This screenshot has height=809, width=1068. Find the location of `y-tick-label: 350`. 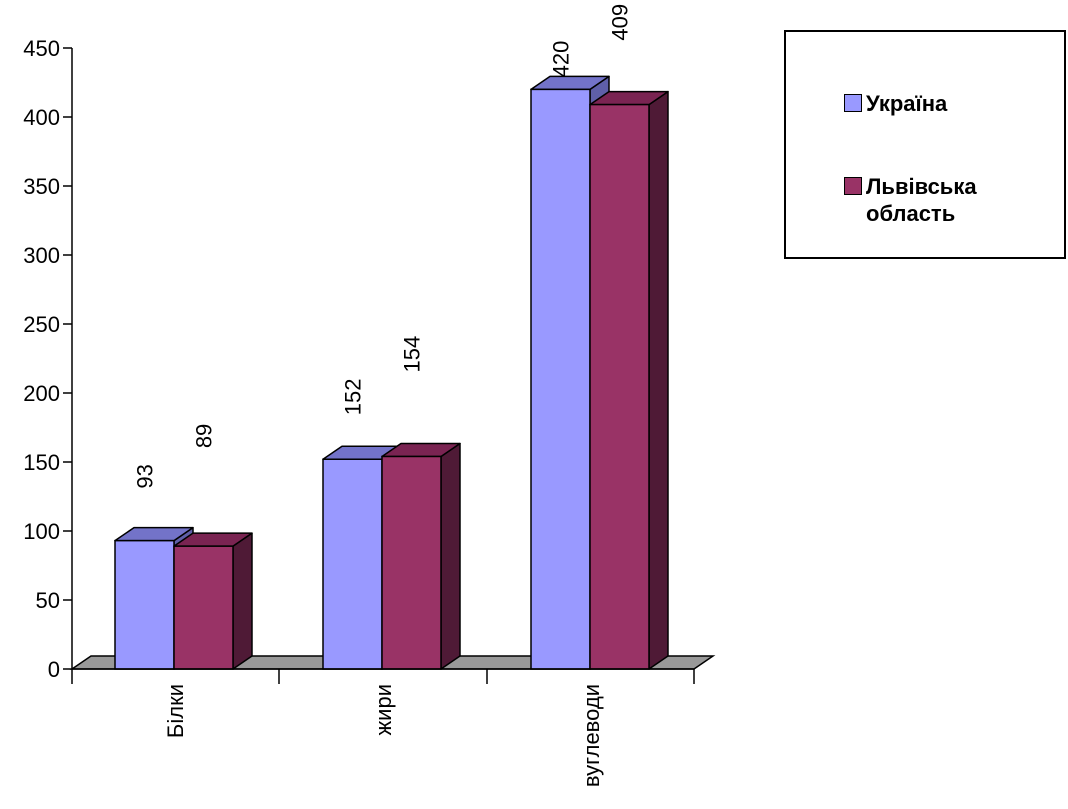

y-tick-label: 350 is located at coordinates (41, 186).